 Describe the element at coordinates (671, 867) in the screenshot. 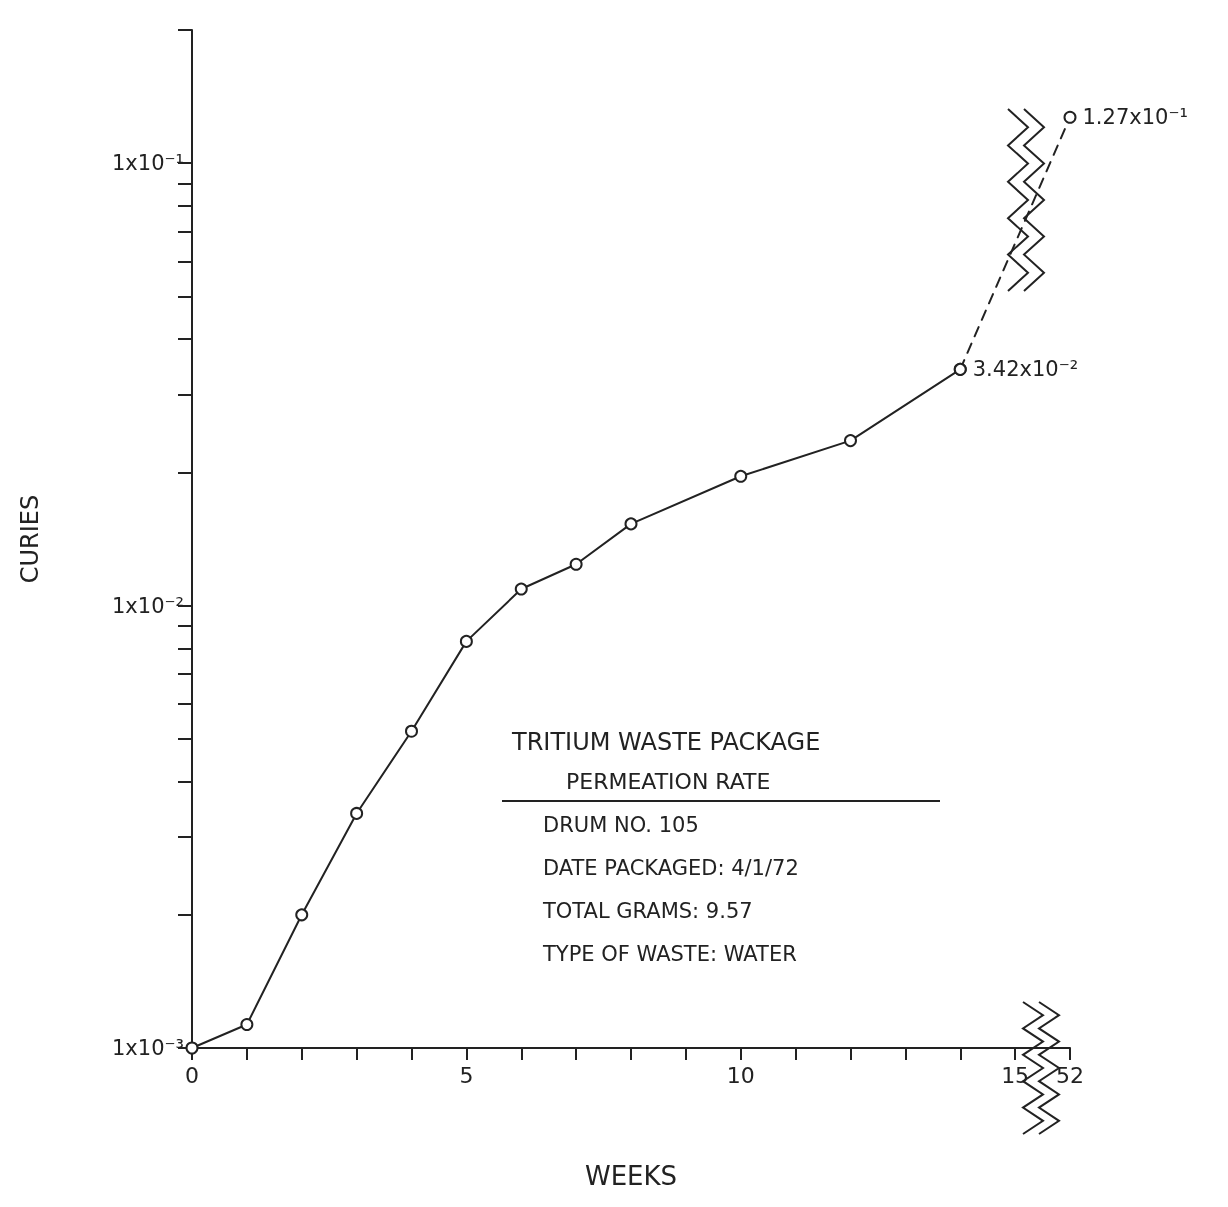

I see `annotation: DATE PACKAGED: 4/1/72` at that location.